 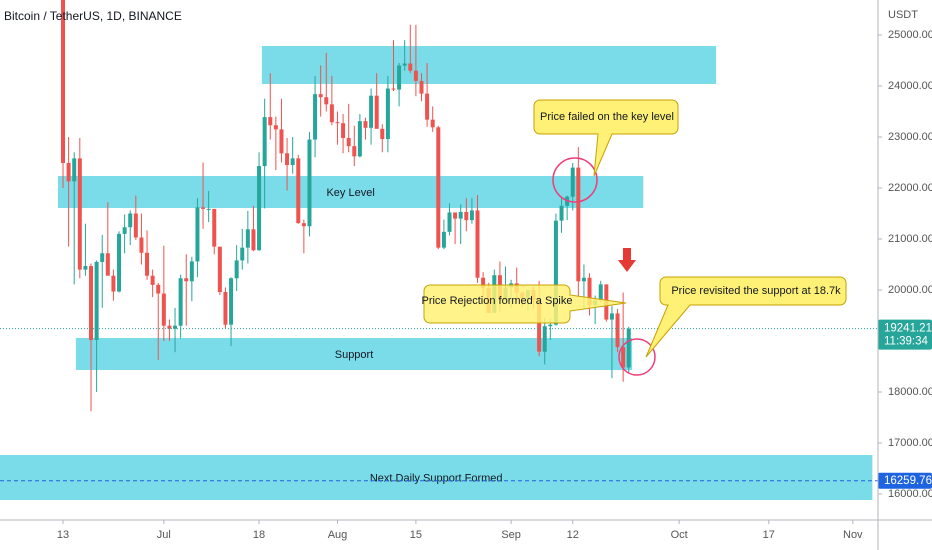 I want to click on y-tick-label: 20000.00, so click(x=910, y=290).